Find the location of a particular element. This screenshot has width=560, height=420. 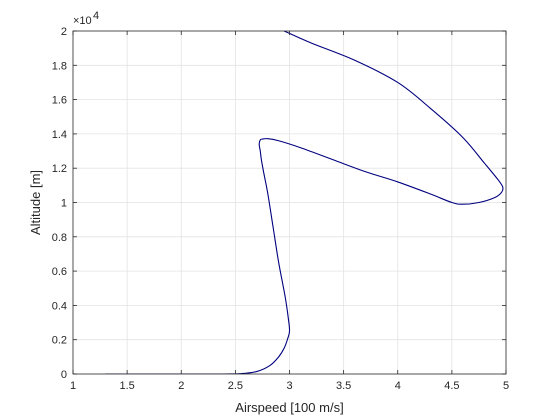

y-tick-label: 0.6 is located at coordinates (59, 272).